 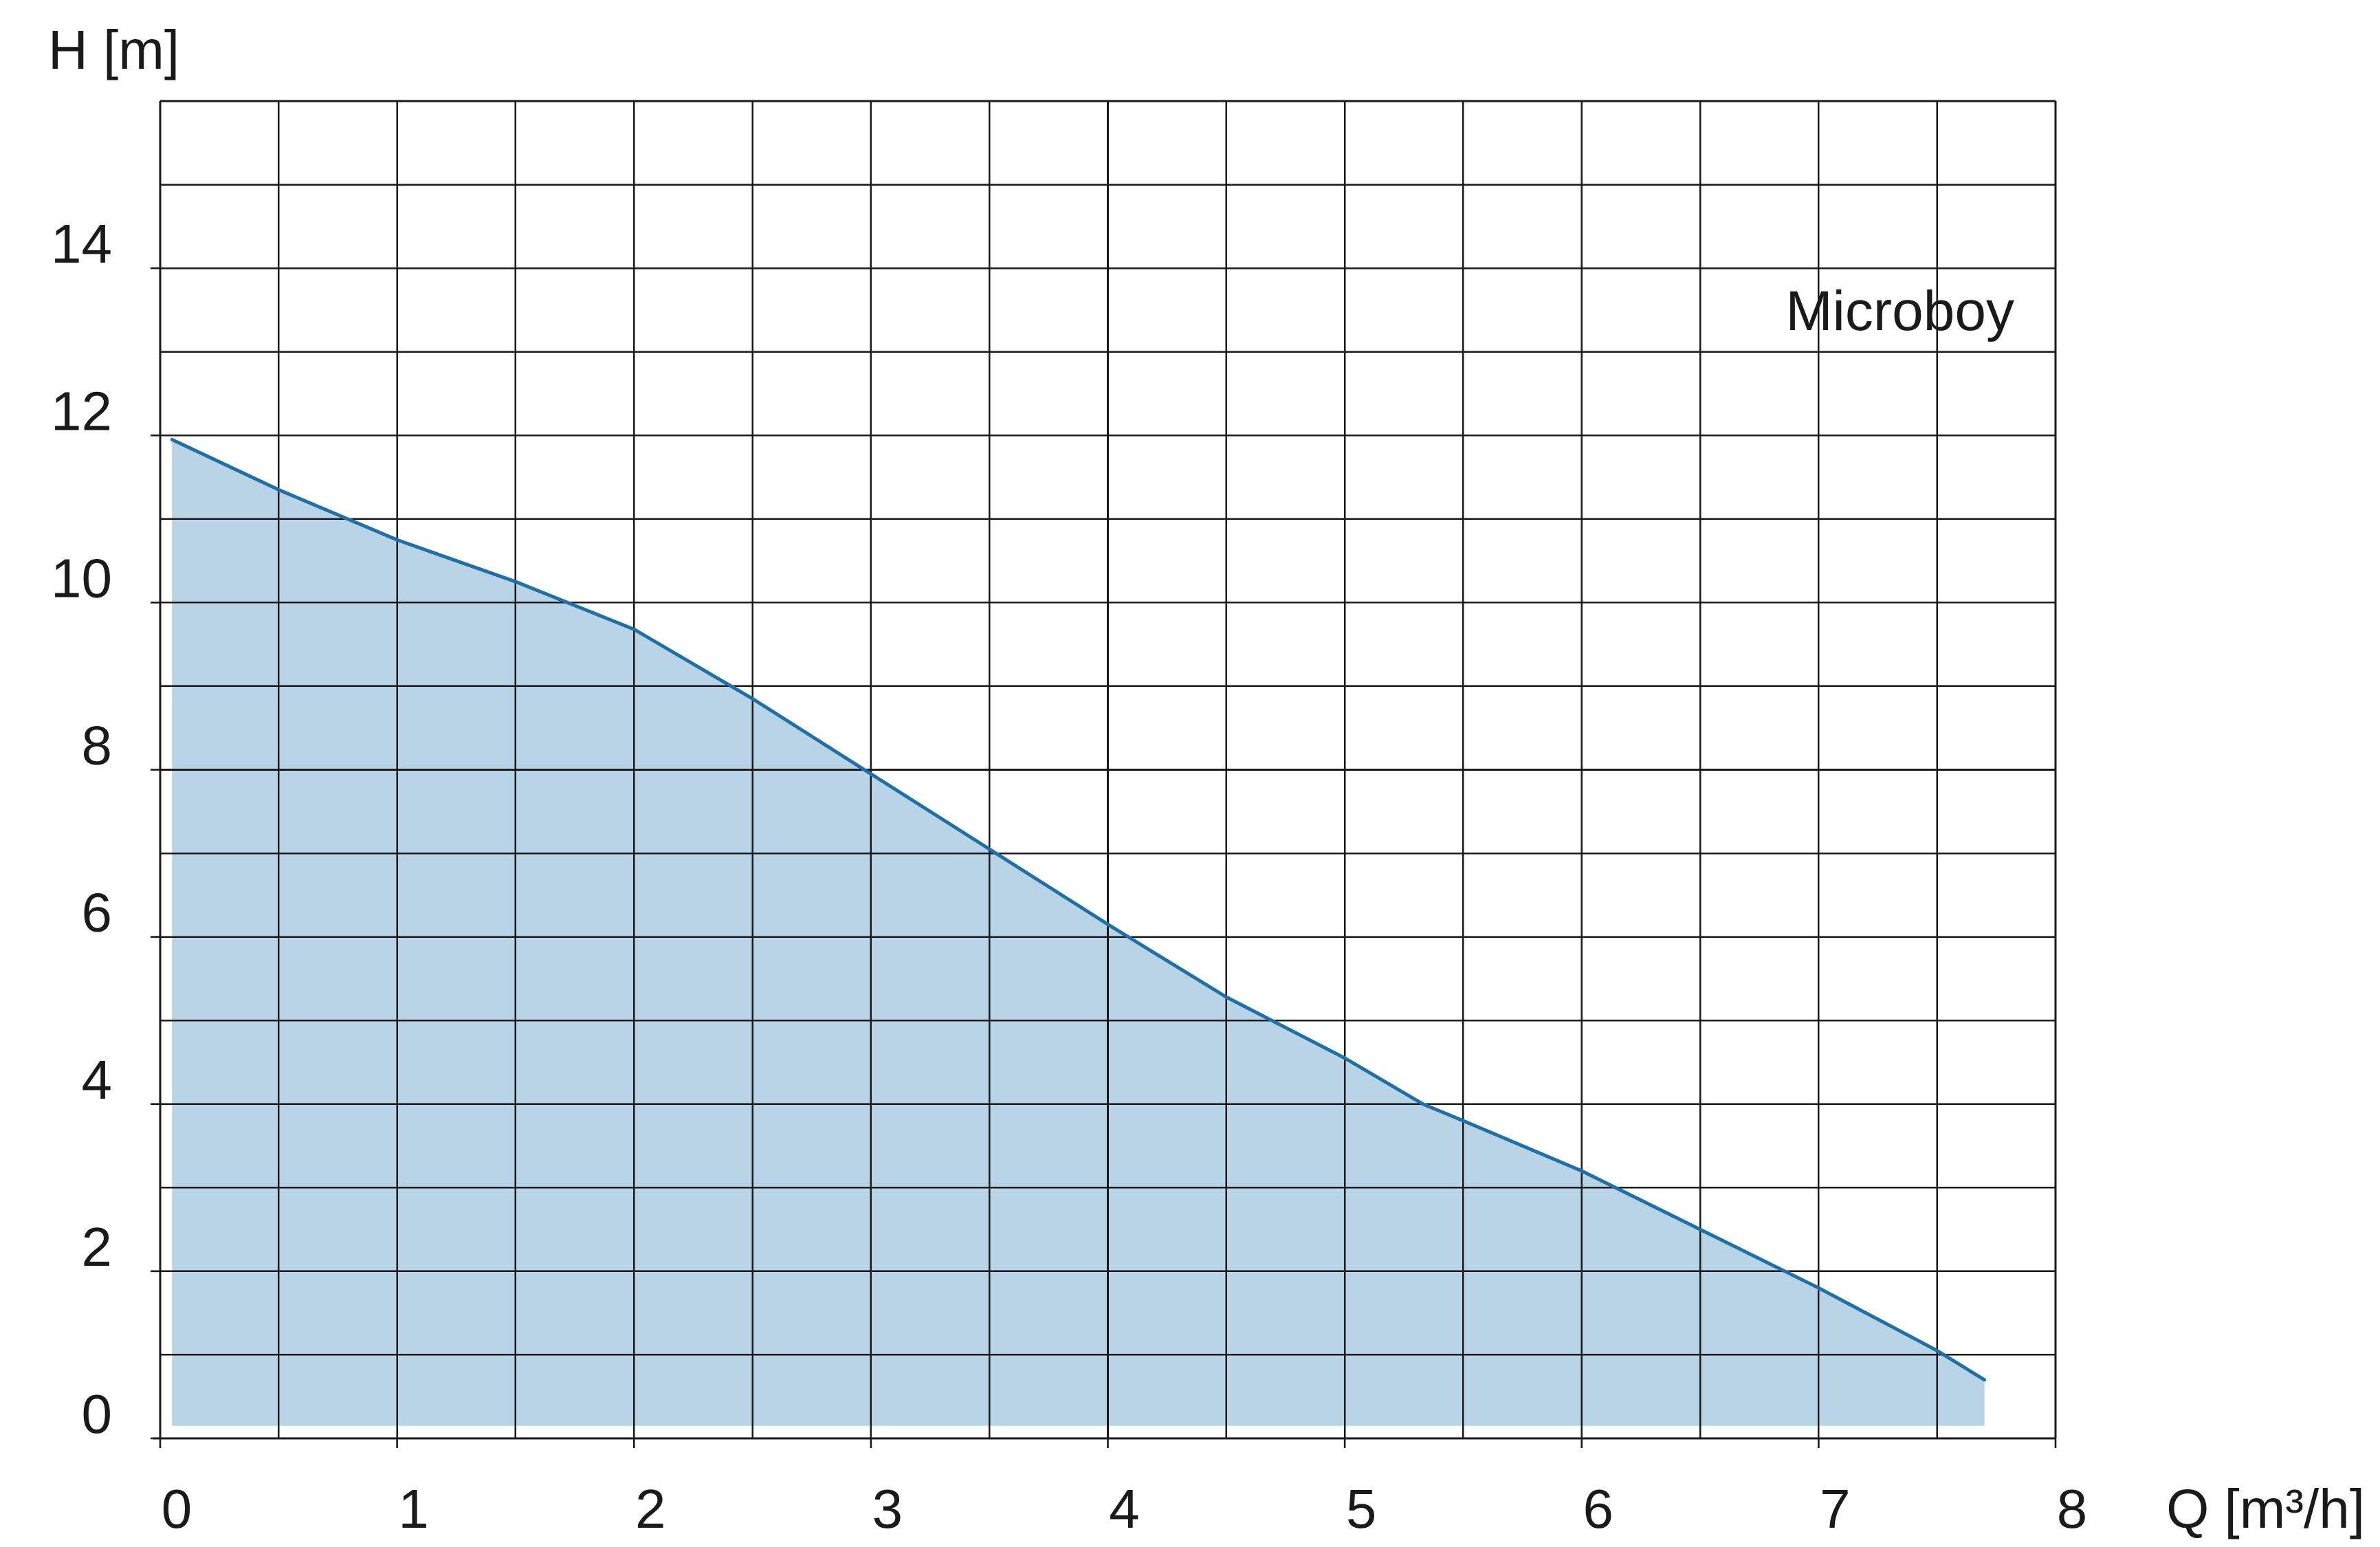 What do you see at coordinates (97, 1246) in the screenshot?
I see `y-tick-label: 2` at bounding box center [97, 1246].